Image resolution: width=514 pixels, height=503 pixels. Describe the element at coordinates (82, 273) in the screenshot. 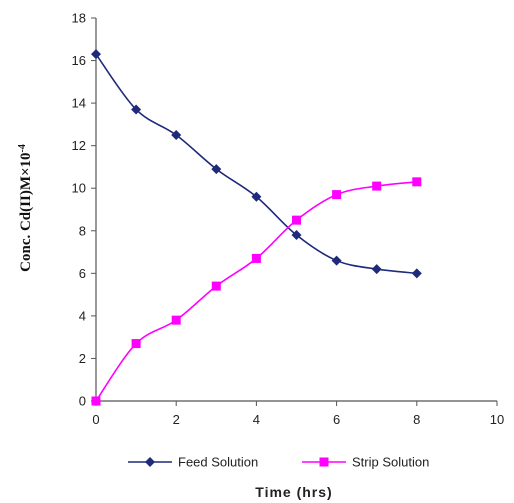

I see `y-tick-label: 6` at that location.